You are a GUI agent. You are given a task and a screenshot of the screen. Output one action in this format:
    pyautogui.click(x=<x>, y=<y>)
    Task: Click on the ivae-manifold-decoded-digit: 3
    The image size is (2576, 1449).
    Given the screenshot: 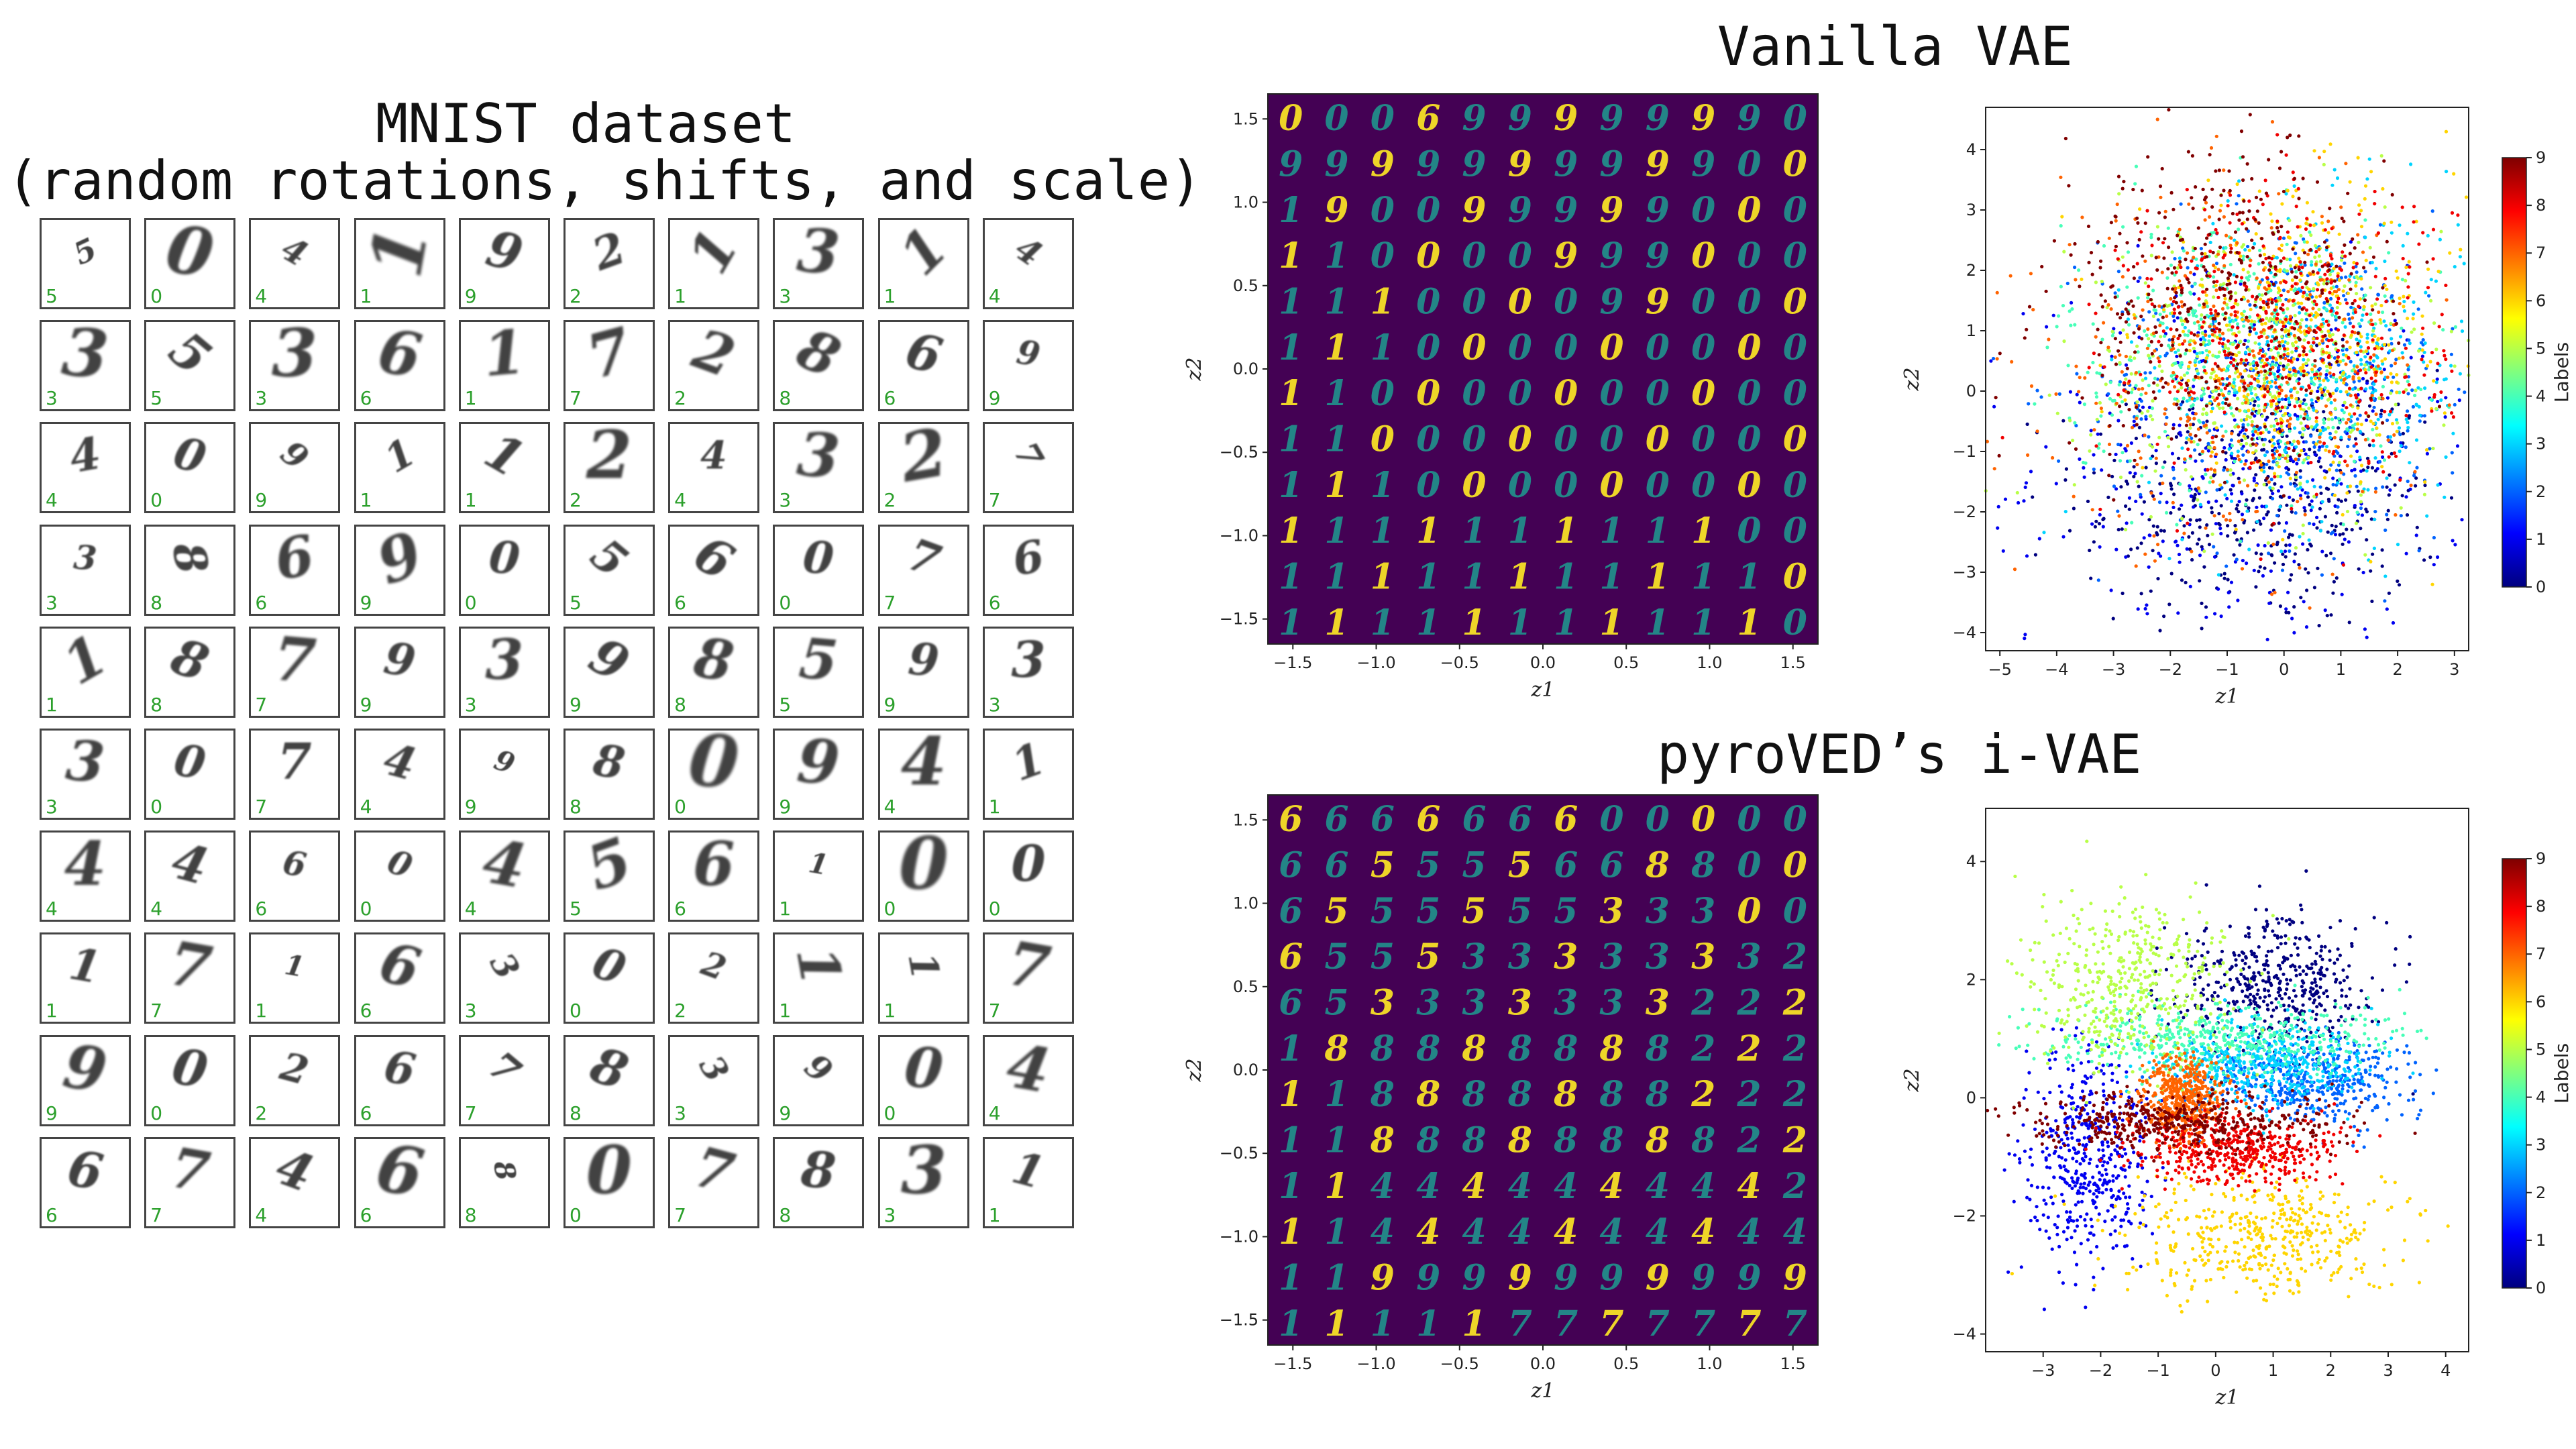 What is the action you would take?
    pyautogui.click(x=1703, y=911)
    